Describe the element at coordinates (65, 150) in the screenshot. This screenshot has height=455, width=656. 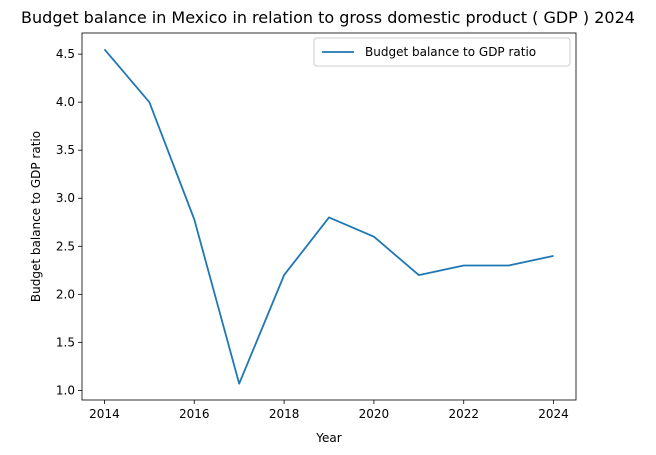
I see `y-tick-label: 3.5` at that location.